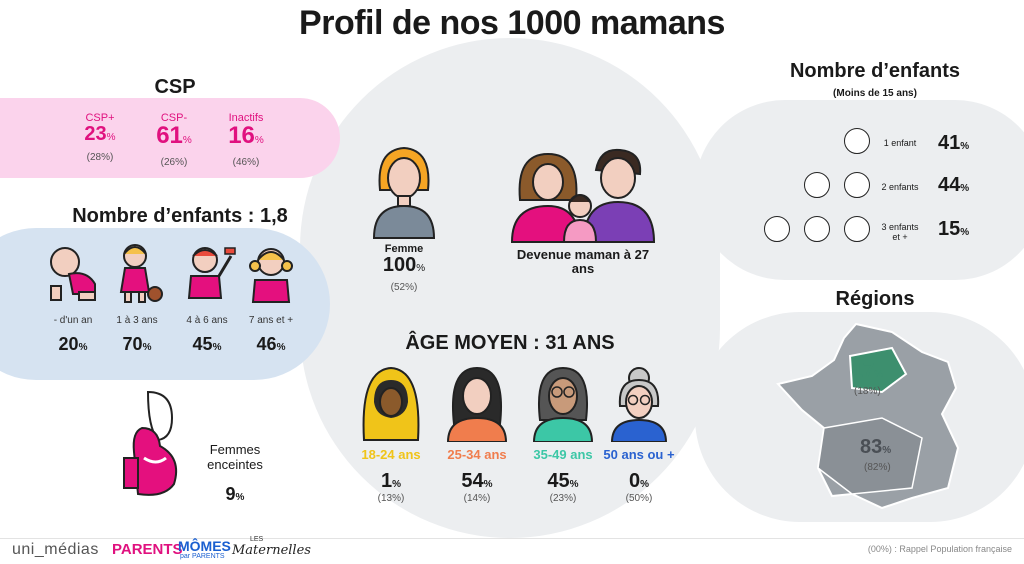 The image size is (1024, 564). What do you see at coordinates (174, 162) in the screenshot?
I see `csp-ref: (26%)` at bounding box center [174, 162].